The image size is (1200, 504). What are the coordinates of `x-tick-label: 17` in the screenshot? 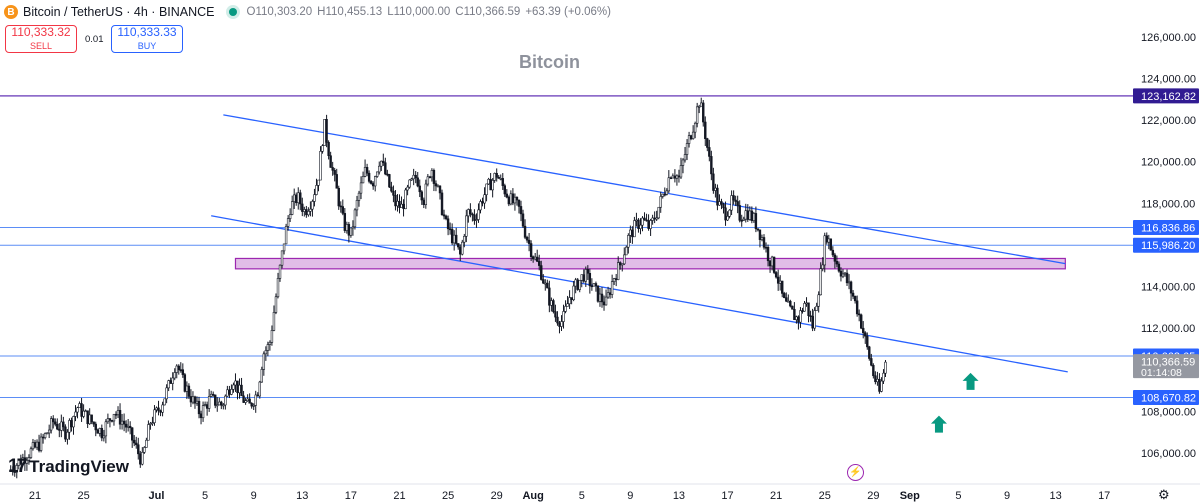 It's located at (727, 496).